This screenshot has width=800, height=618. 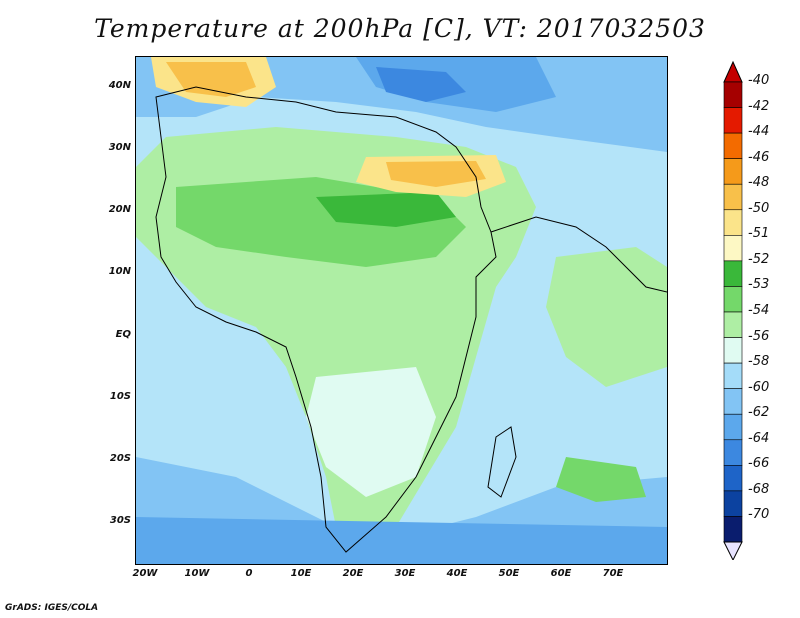 I want to click on lat-label: EQ, so click(x=123, y=334).